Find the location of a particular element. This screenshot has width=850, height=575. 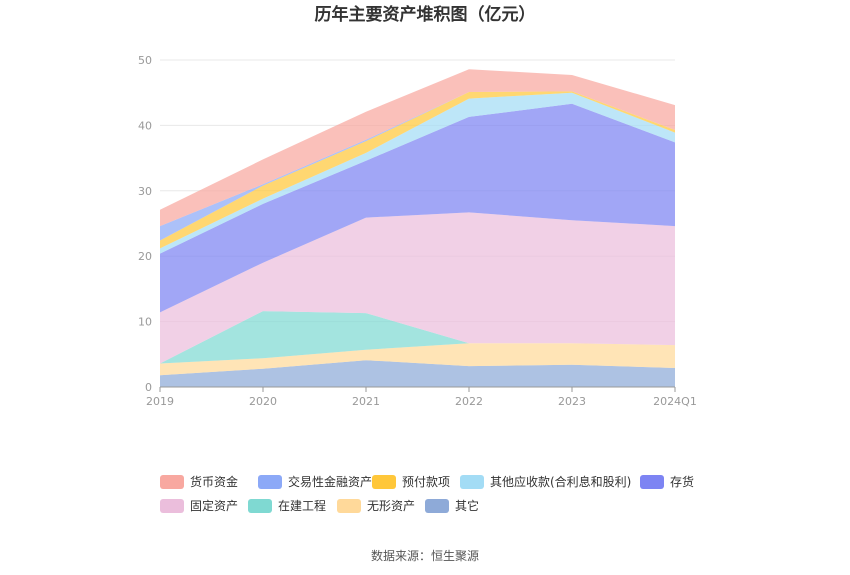

x-tick-label: 2022 is located at coordinates (469, 401).